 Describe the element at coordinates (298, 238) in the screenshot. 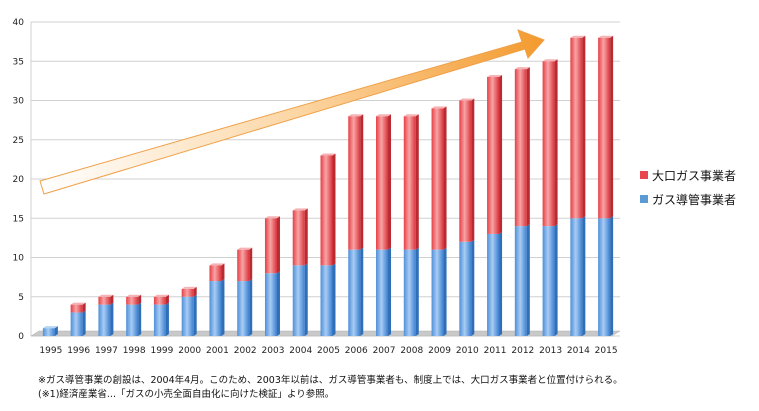

I see `bar-large-gas-2004` at that location.